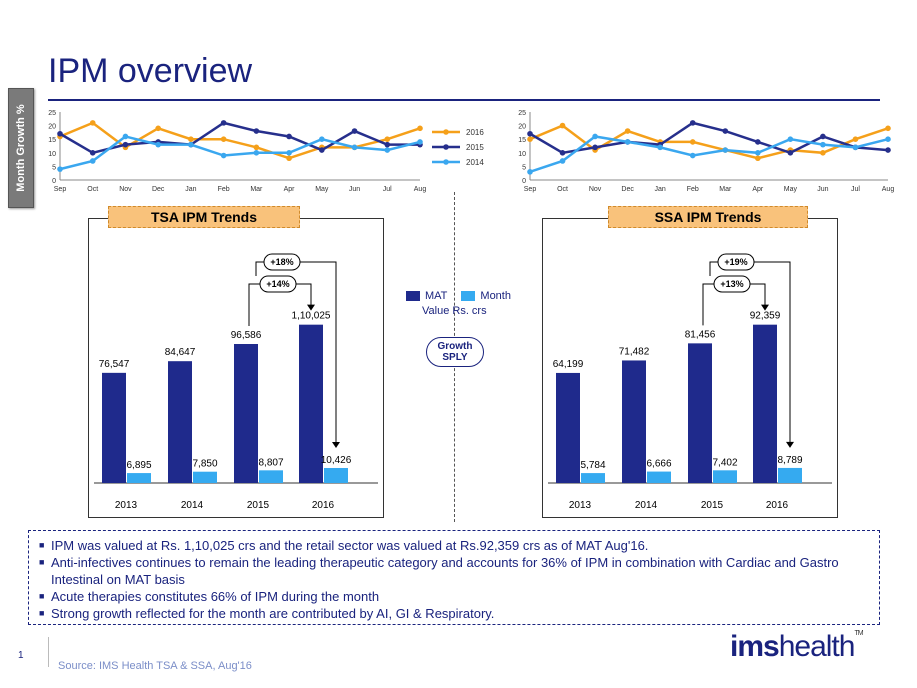  I want to click on mat-swatch, so click(413, 296).